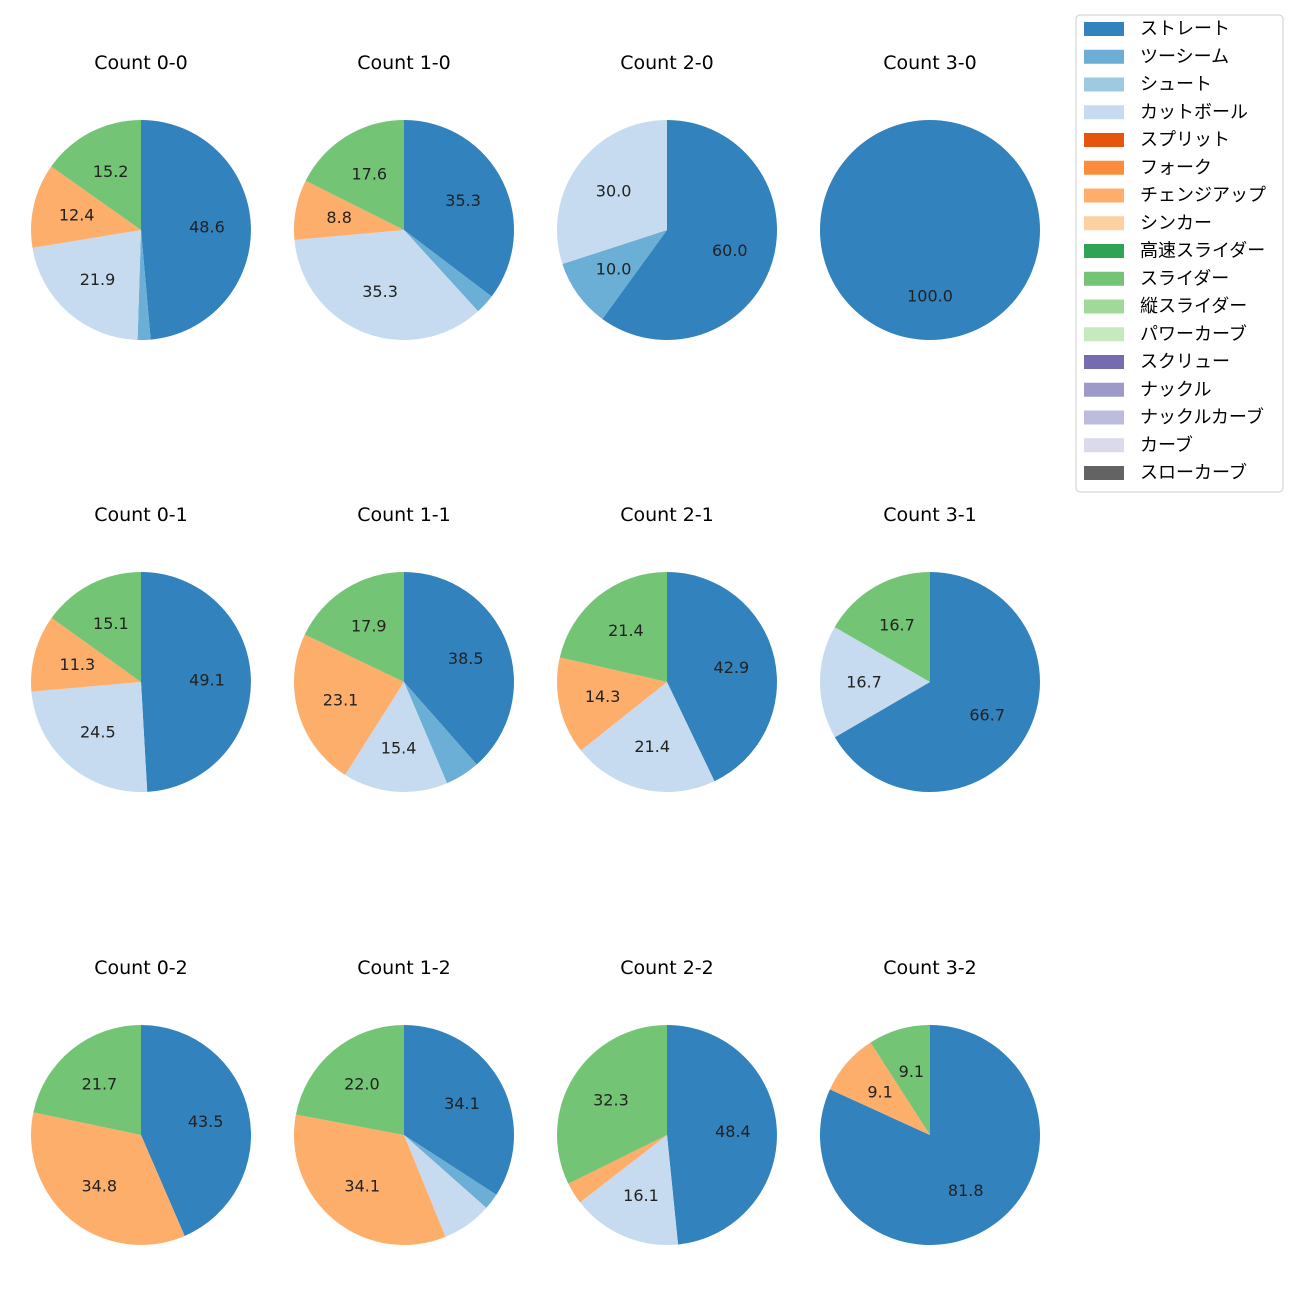  What do you see at coordinates (466, 658) in the screenshot?
I see `slice-label: 38.5` at bounding box center [466, 658].